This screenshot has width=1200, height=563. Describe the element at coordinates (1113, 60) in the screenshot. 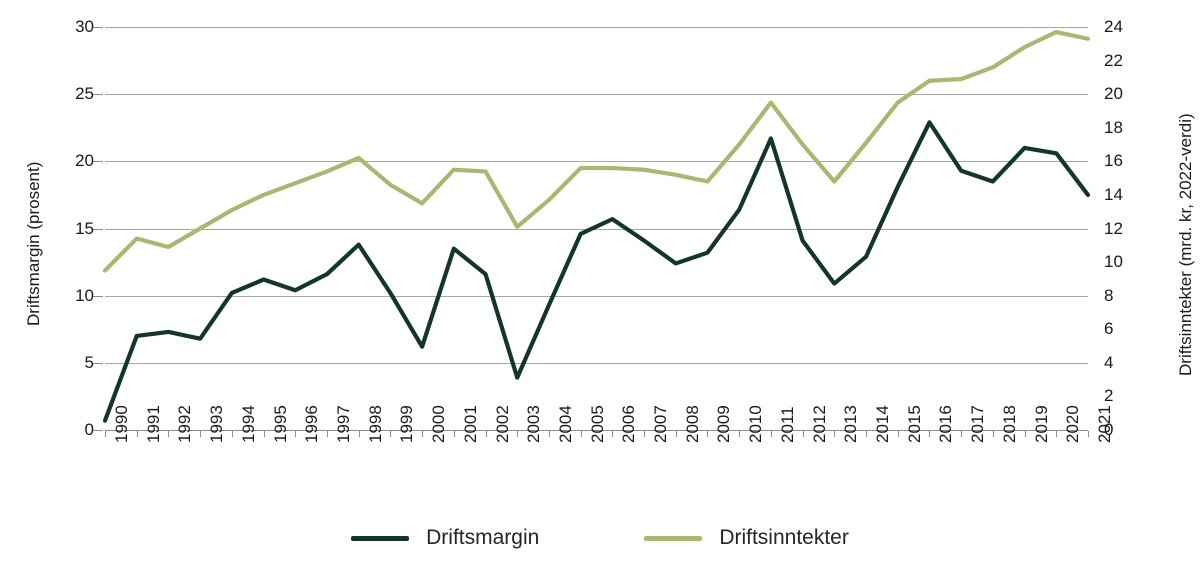

I see `right-axis-tick-label: 22` at that location.